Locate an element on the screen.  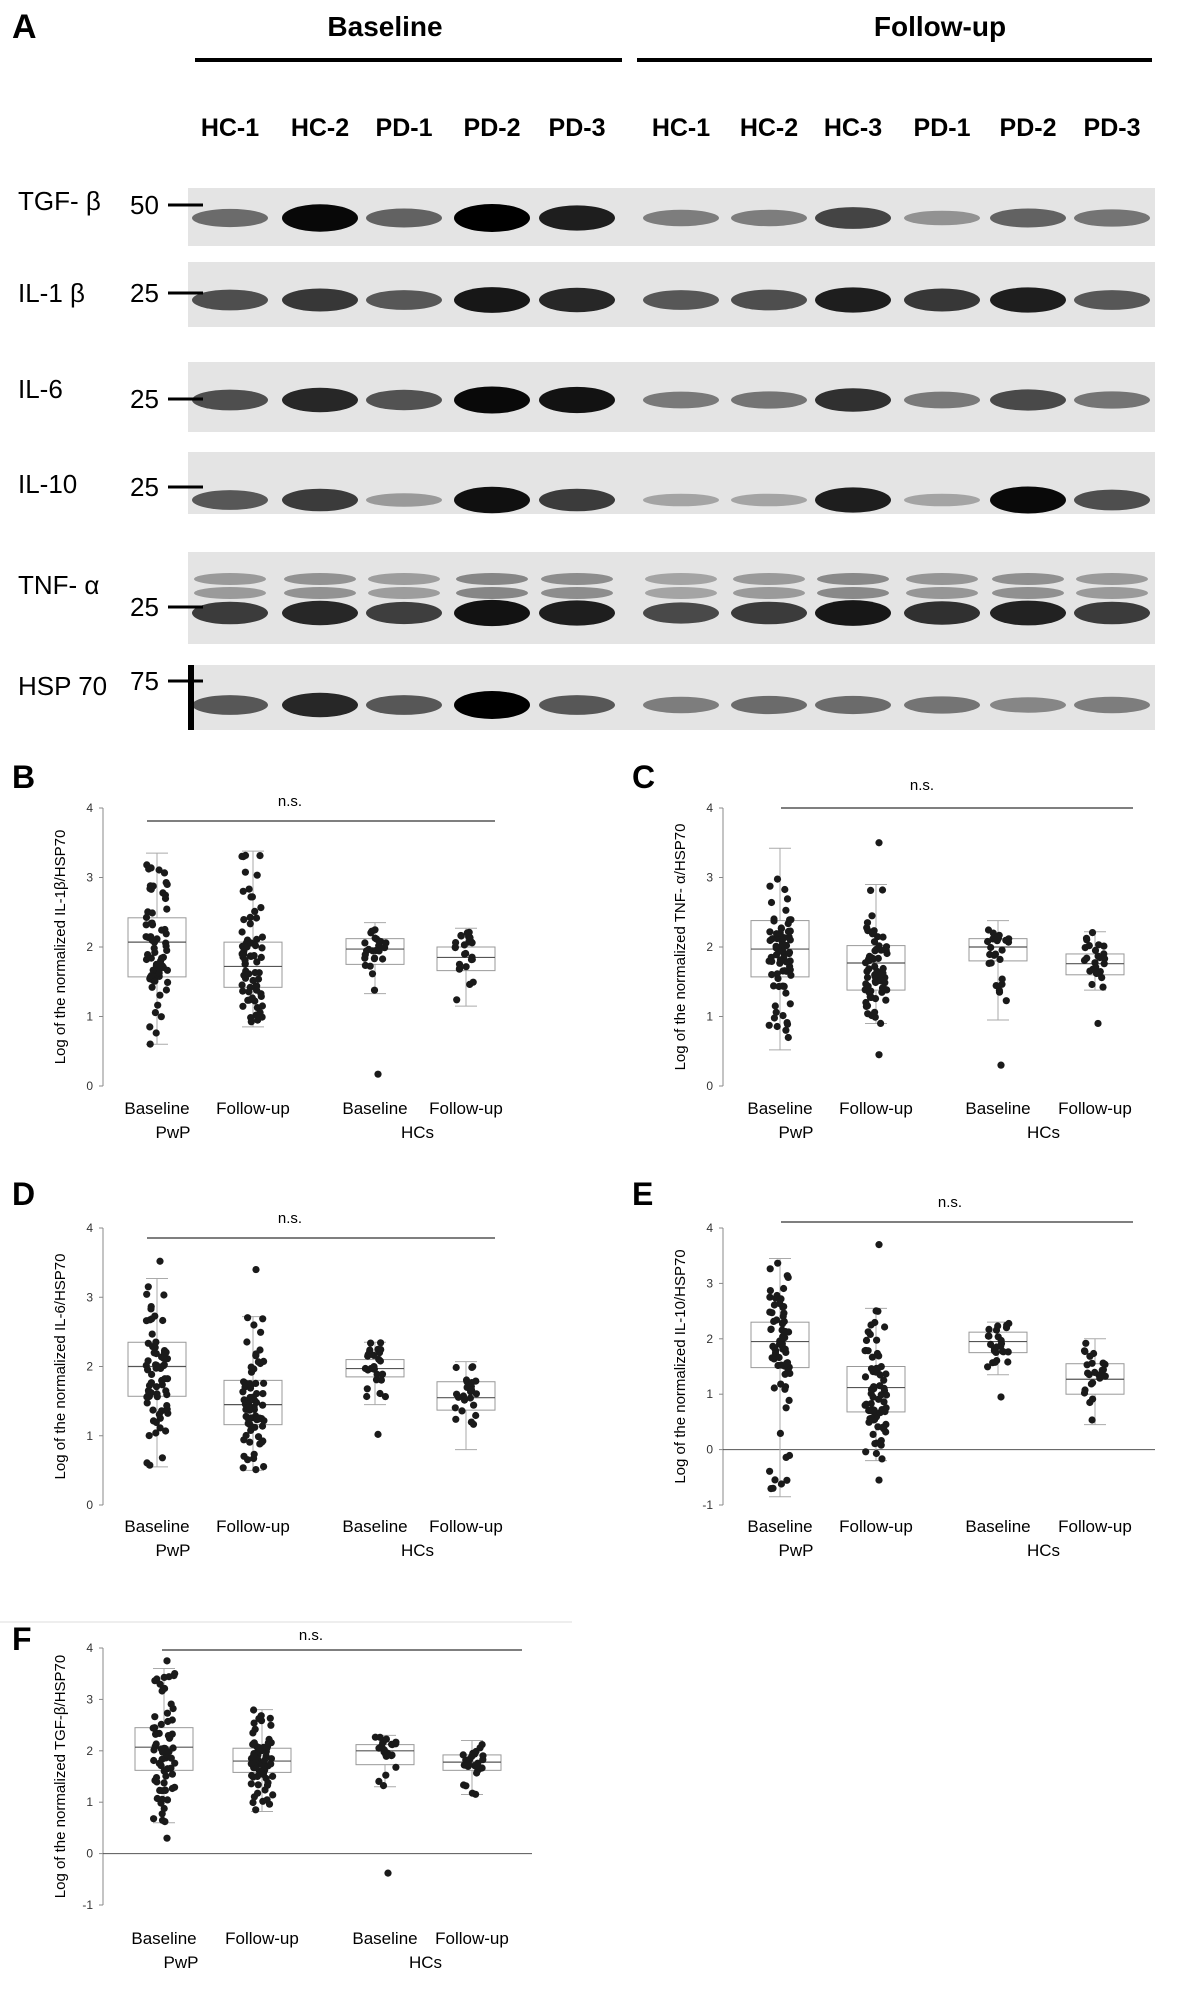
y-tick-label: 0 is located at coordinates (89, 1086).